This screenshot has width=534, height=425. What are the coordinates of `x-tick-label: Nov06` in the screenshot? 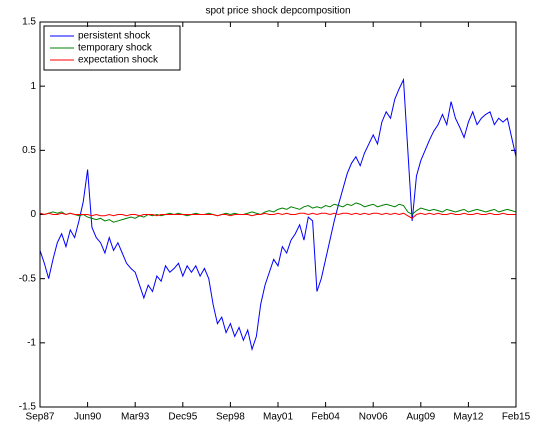 It's located at (373, 417).